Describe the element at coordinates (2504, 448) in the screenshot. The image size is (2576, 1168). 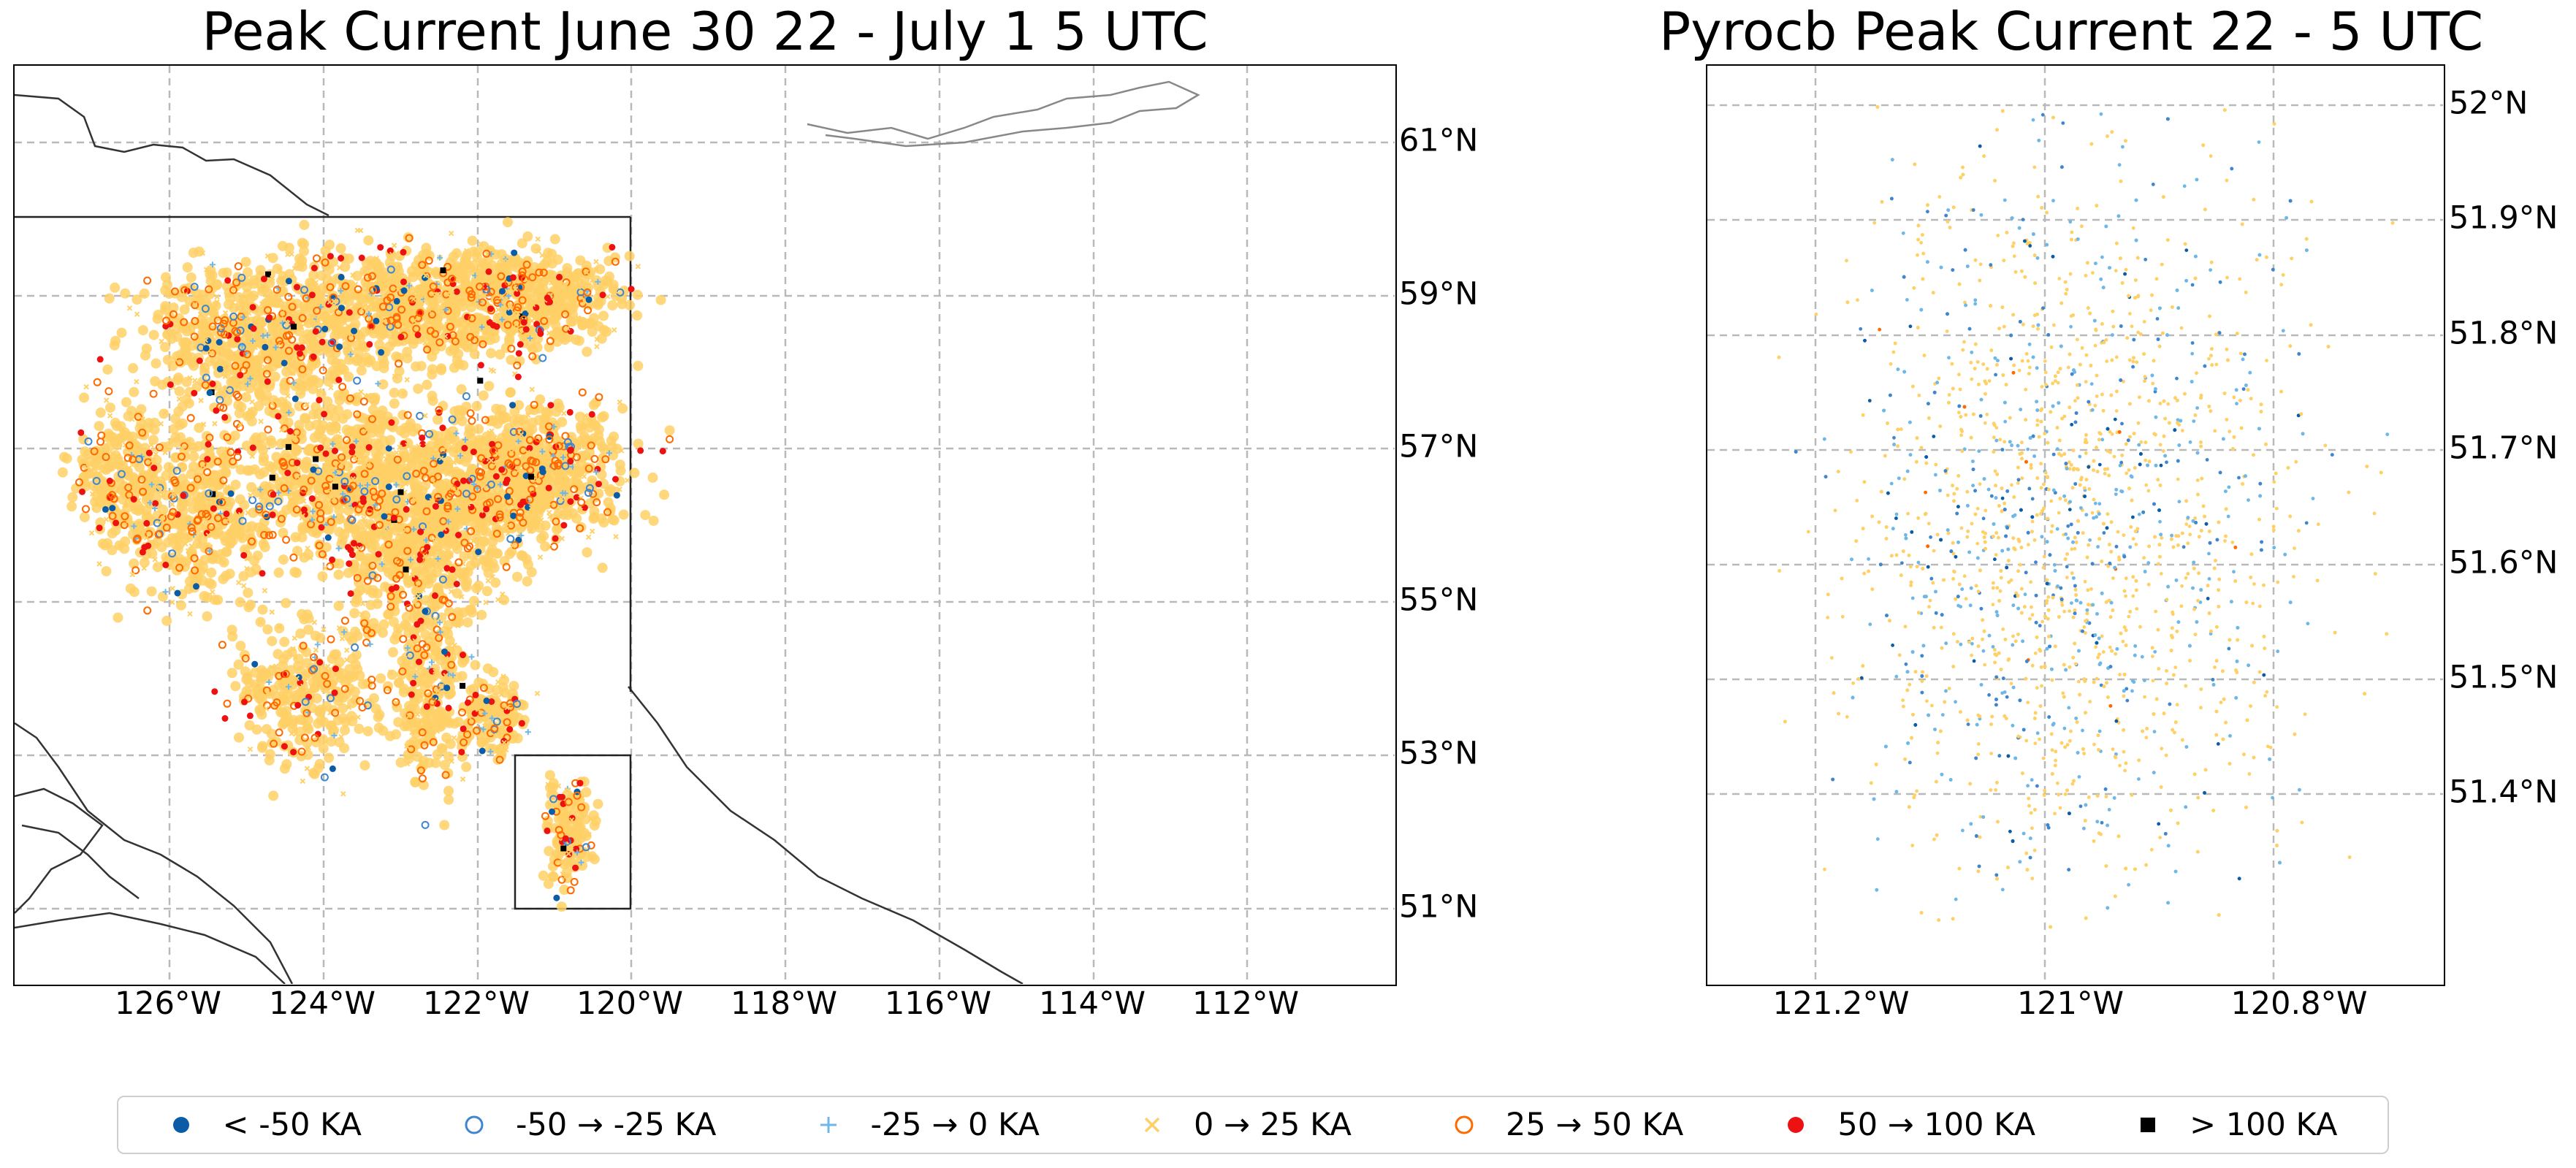
I see `lat-tick-label: 51.7°N` at that location.